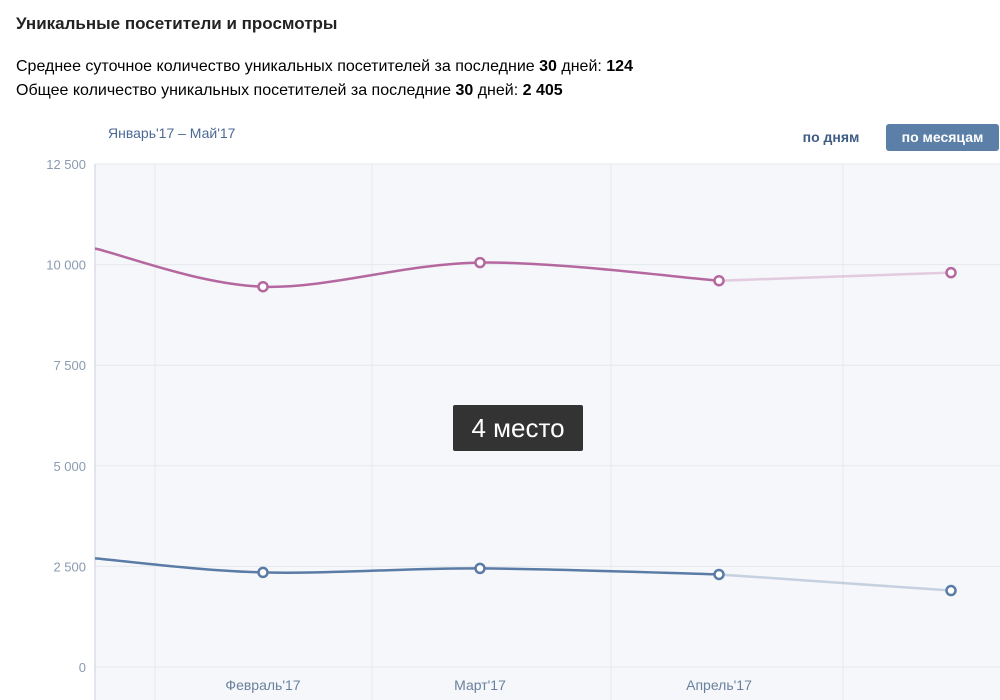 The image size is (1000, 700). I want to click on y-tick-label: 12 500, so click(66, 164).